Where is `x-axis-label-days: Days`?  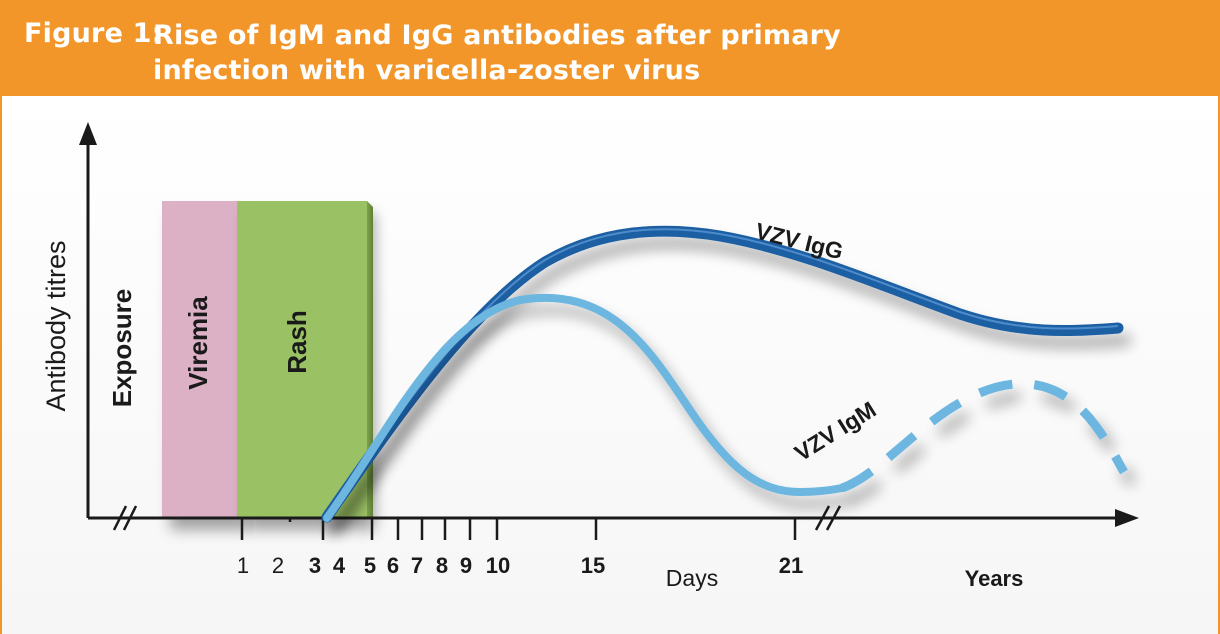
x-axis-label-days: Days is located at coordinates (692, 578).